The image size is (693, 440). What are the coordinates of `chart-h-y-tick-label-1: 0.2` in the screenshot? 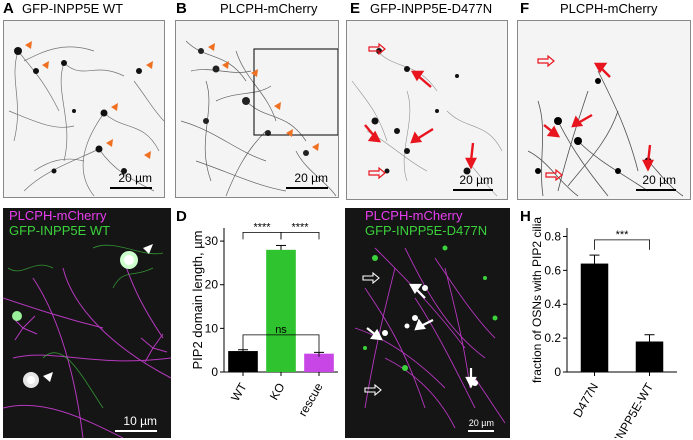 It's located at (552, 338).